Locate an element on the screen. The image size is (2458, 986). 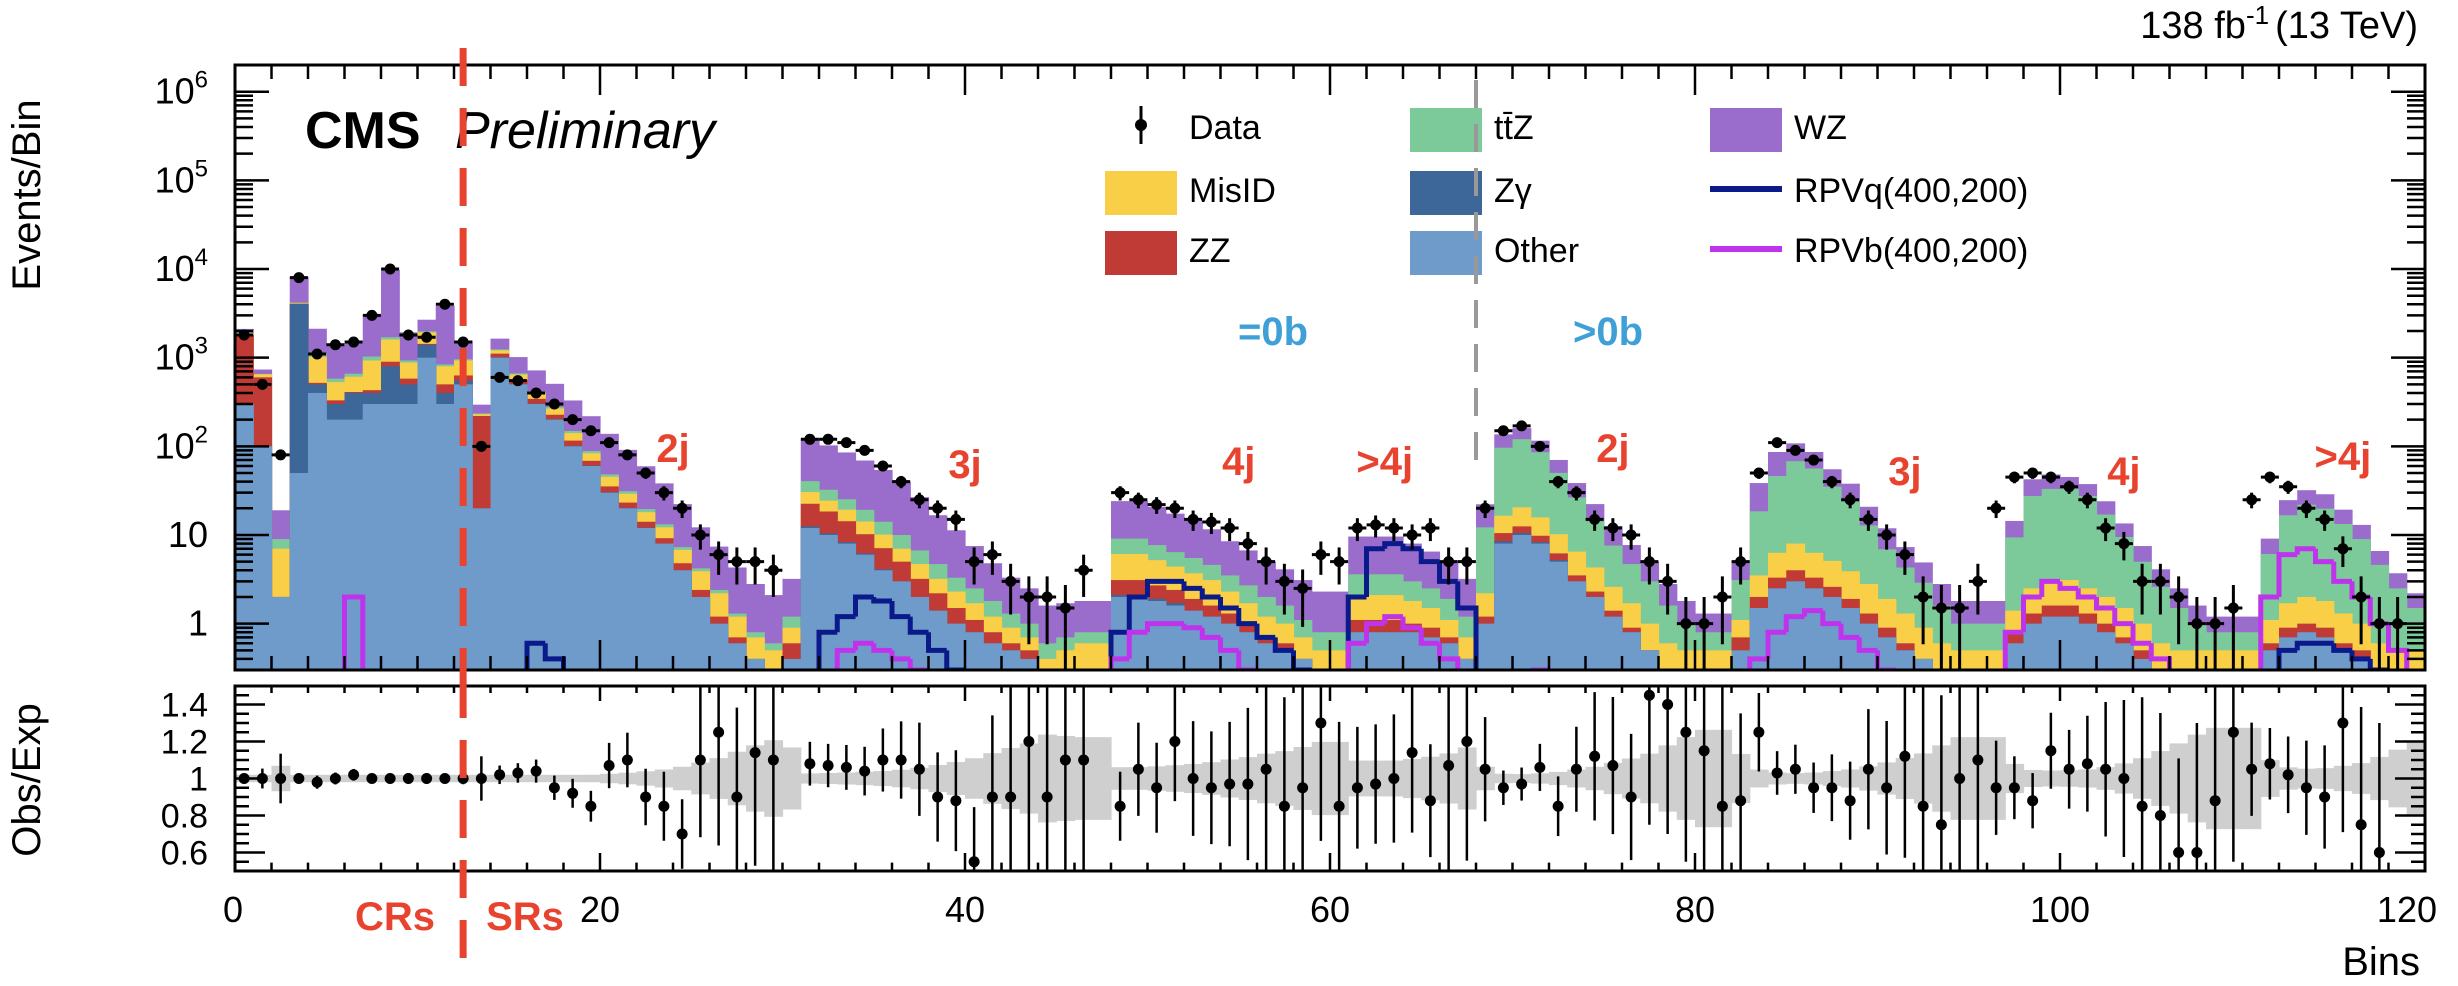
jet-label: >4j is located at coordinates (1384, 462).